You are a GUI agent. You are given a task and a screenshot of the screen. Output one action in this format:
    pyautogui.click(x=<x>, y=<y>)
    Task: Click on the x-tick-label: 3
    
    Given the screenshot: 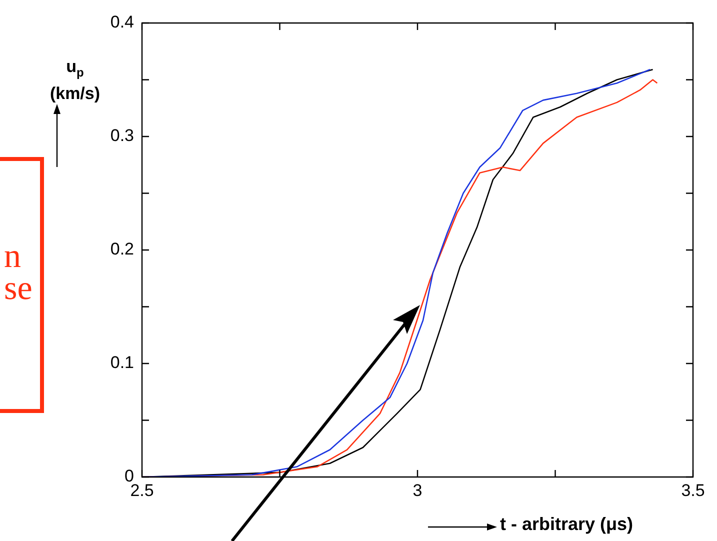 What is the action you would take?
    pyautogui.click(x=417, y=490)
    